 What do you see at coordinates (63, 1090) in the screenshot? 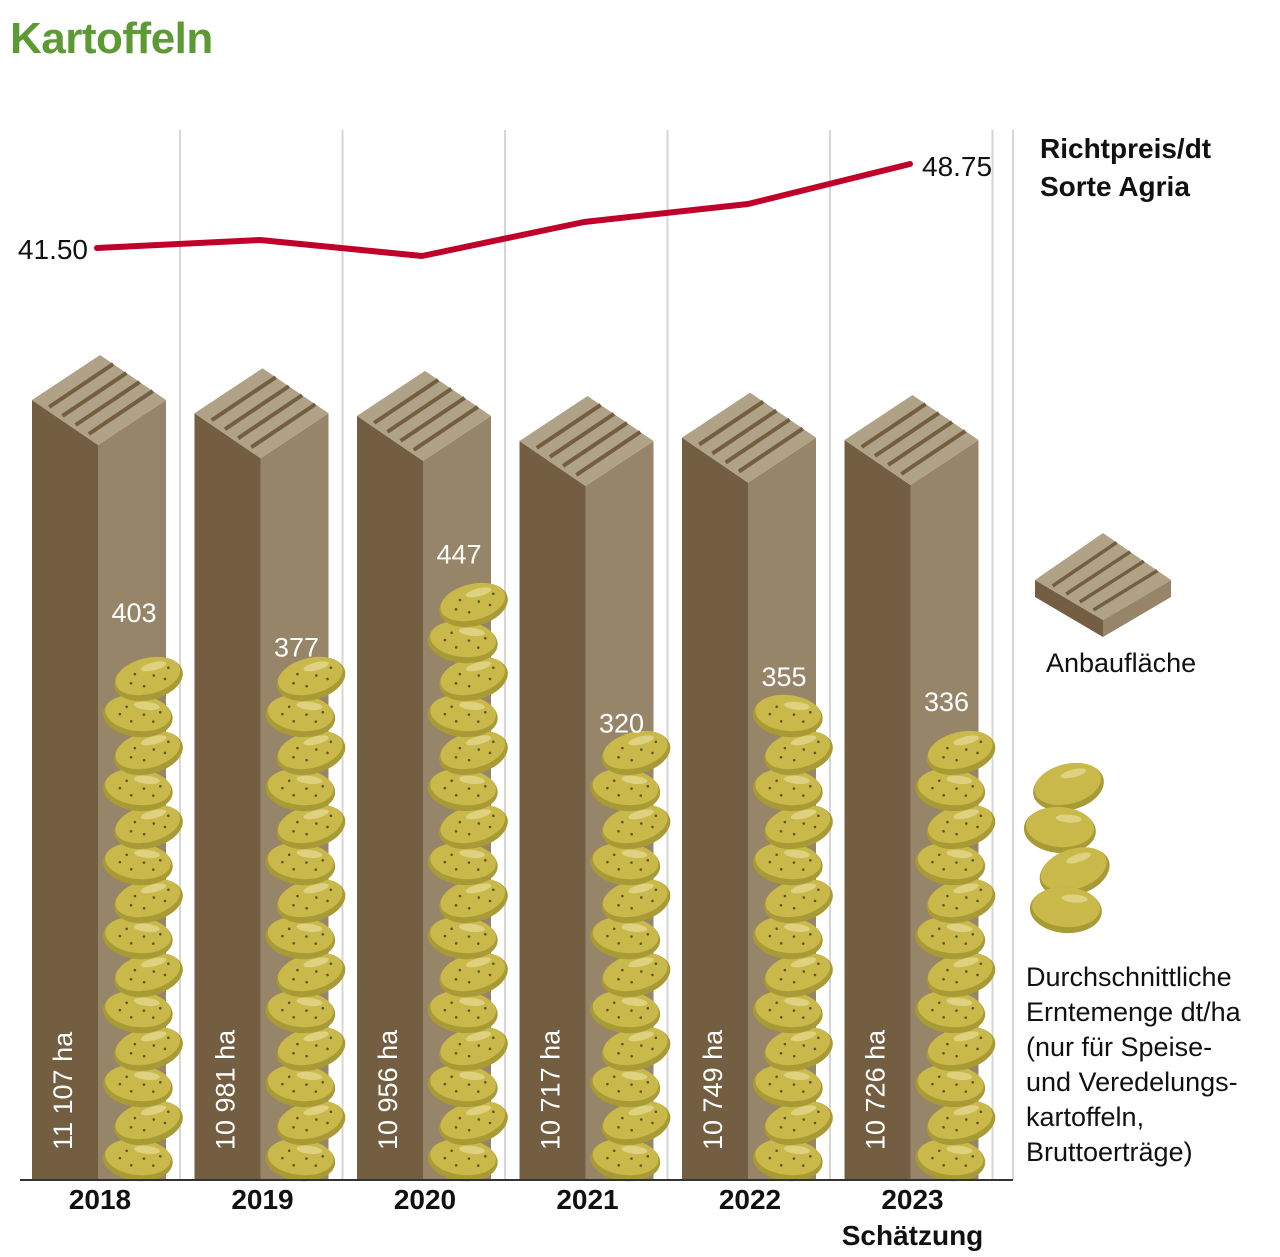
I see `area-value: 11 107 ha` at bounding box center [63, 1090].